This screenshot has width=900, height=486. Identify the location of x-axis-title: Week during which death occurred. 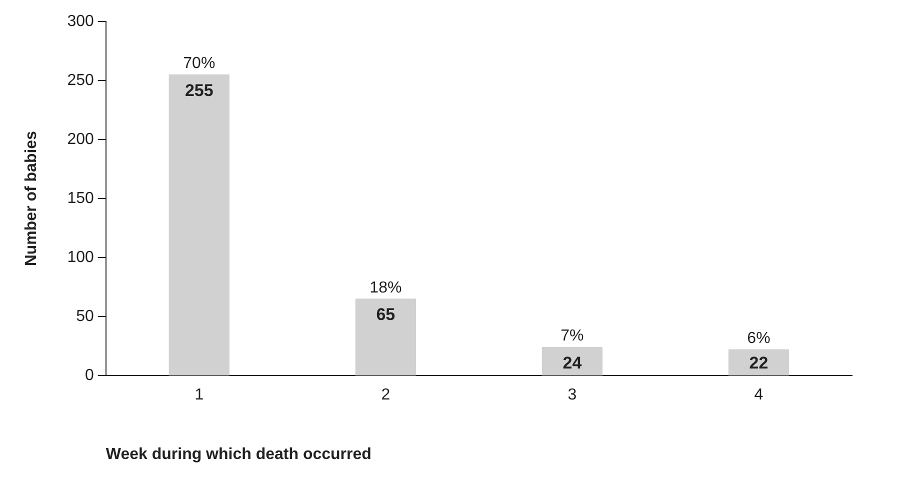
(239, 454).